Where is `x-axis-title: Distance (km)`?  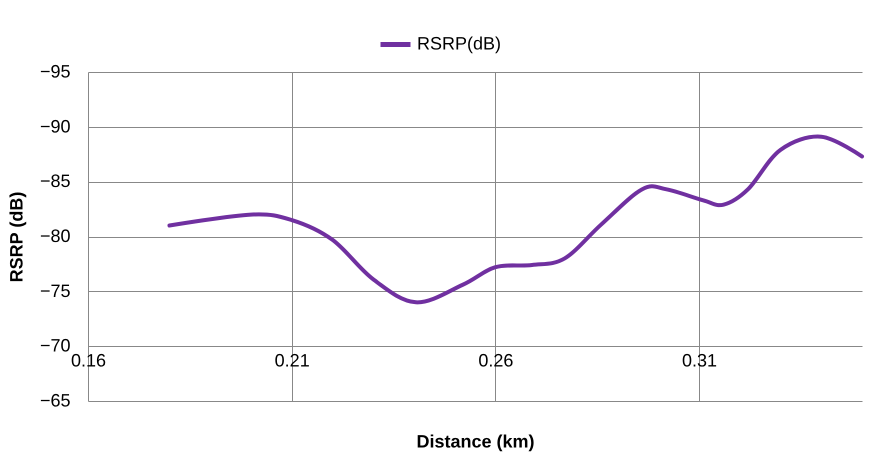
x-axis-title: Distance (km) is located at coordinates (475, 442).